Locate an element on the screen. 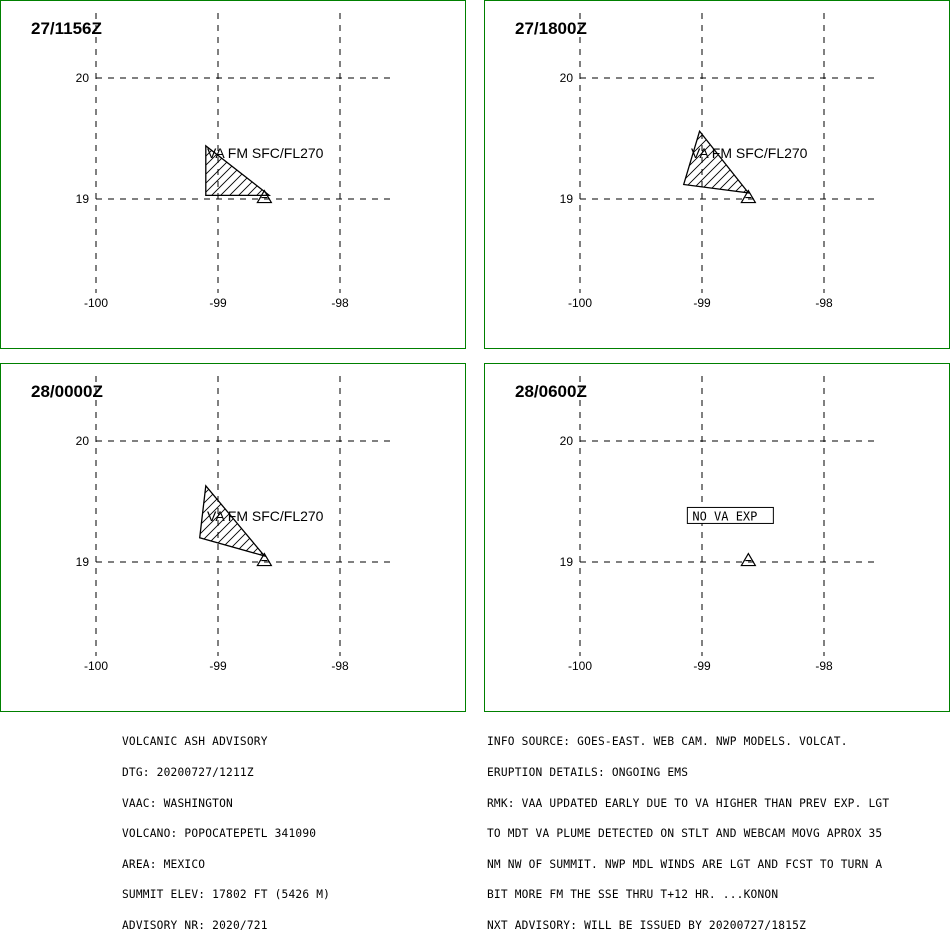 The image size is (950, 941). forecast-label: NO VA EXP is located at coordinates (724, 516).